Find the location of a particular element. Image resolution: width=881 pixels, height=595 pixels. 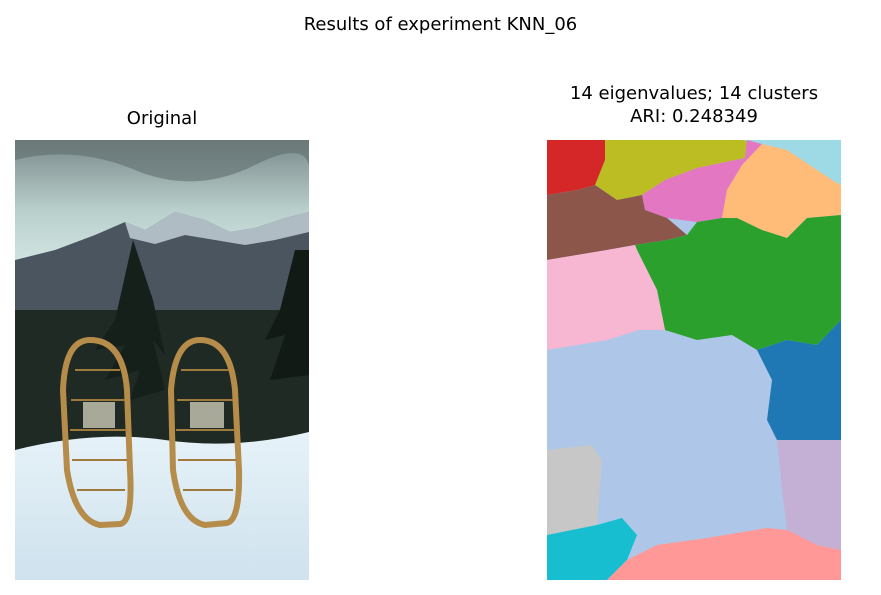

snow-ground is located at coordinates (162, 506).